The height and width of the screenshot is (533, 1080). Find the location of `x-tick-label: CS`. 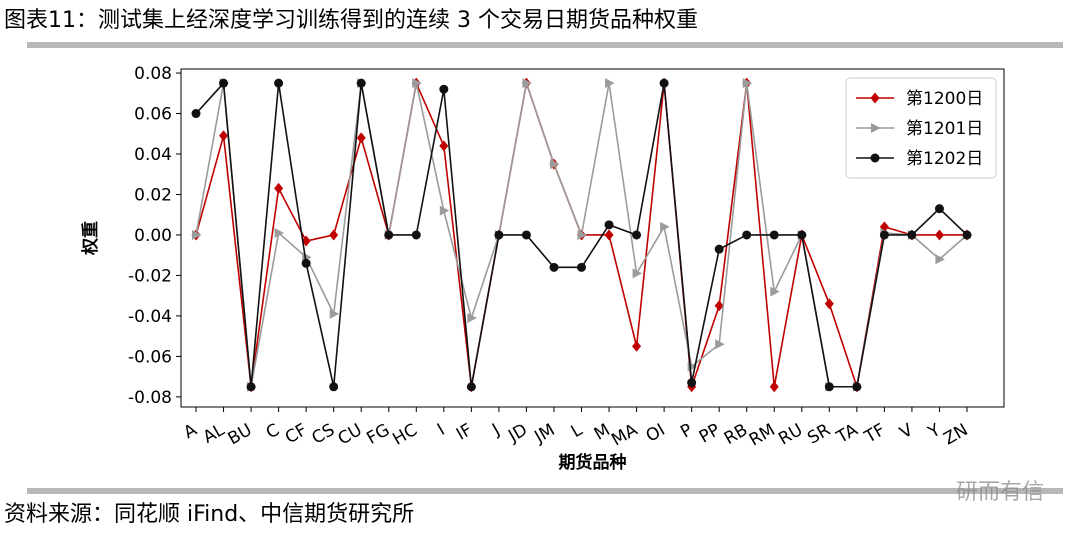

x-tick-label: CS is located at coordinates (324, 434).